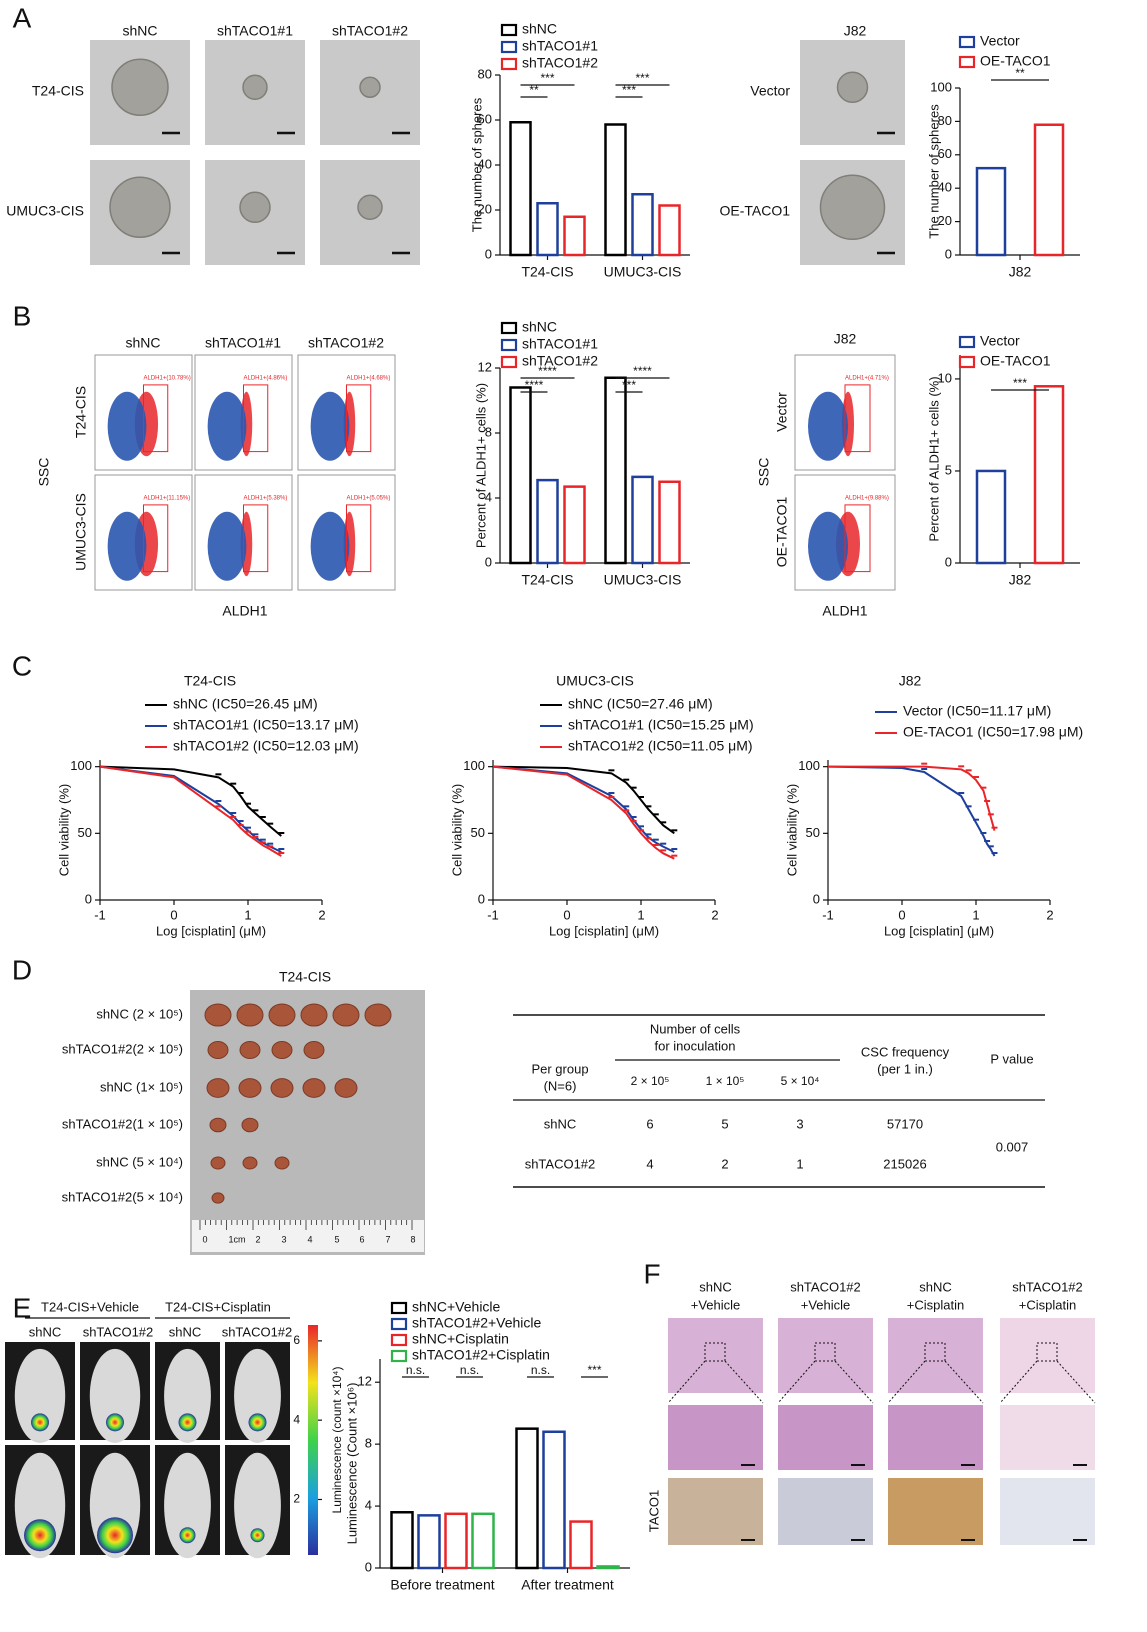  Describe the element at coordinates (122, 1196) in the screenshot. I see `row-label: shTACO1#2(5 × 10⁴)` at that location.